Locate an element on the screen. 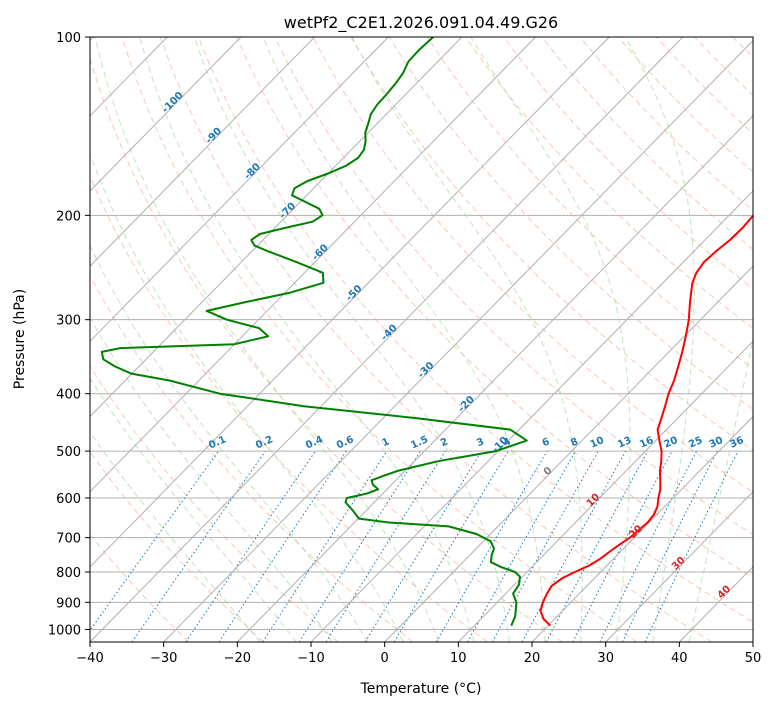  y-tick-label: 700 is located at coordinates (68, 539).